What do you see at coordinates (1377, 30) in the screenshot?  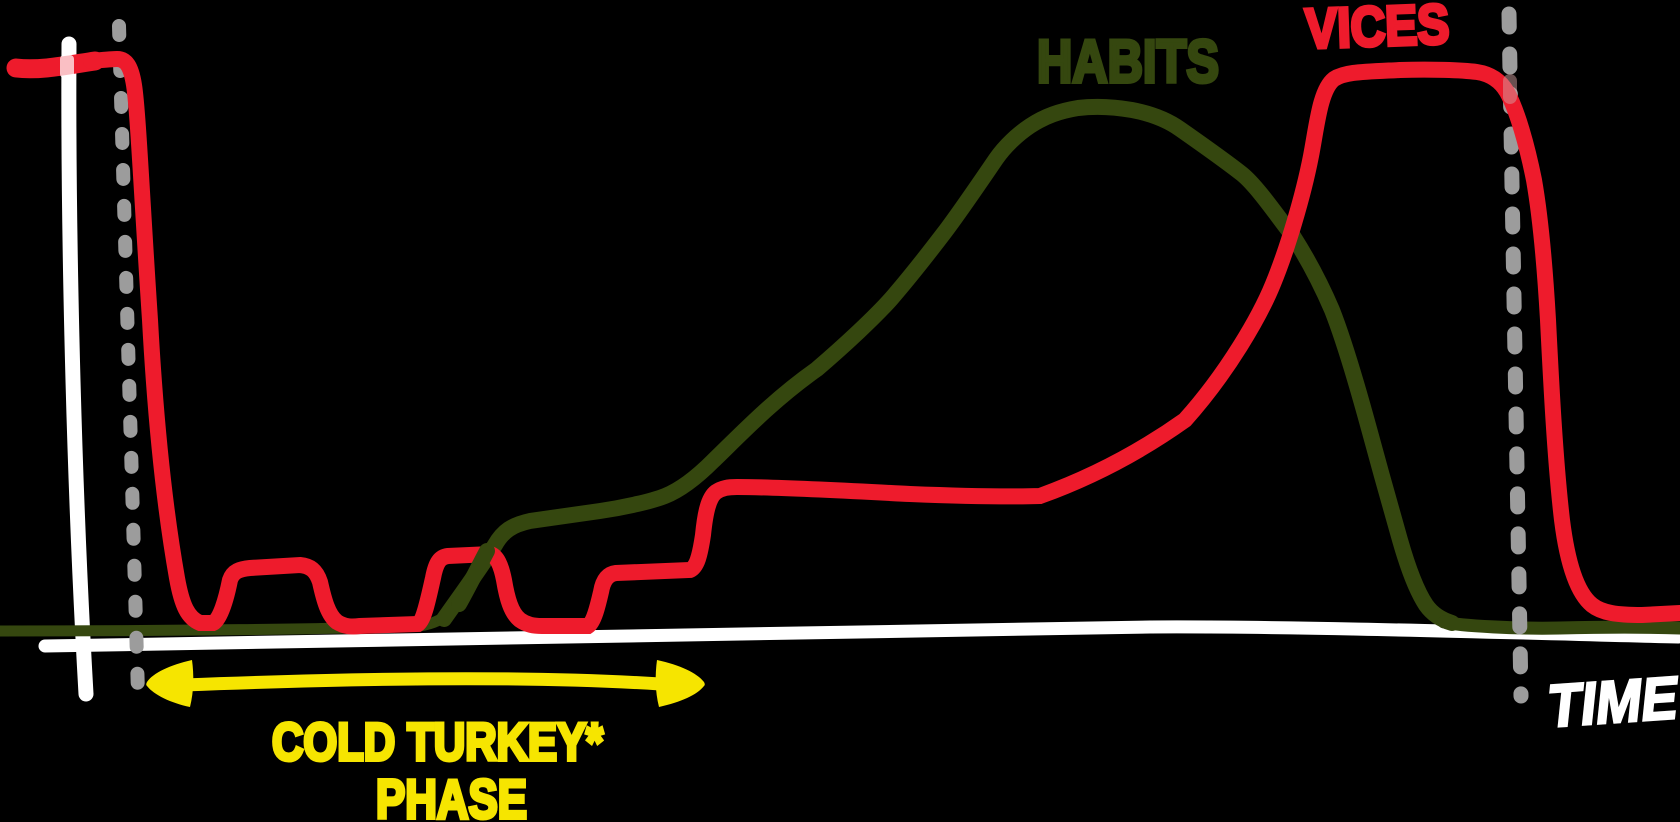 I see `svg-text: VICES` at bounding box center [1377, 30].